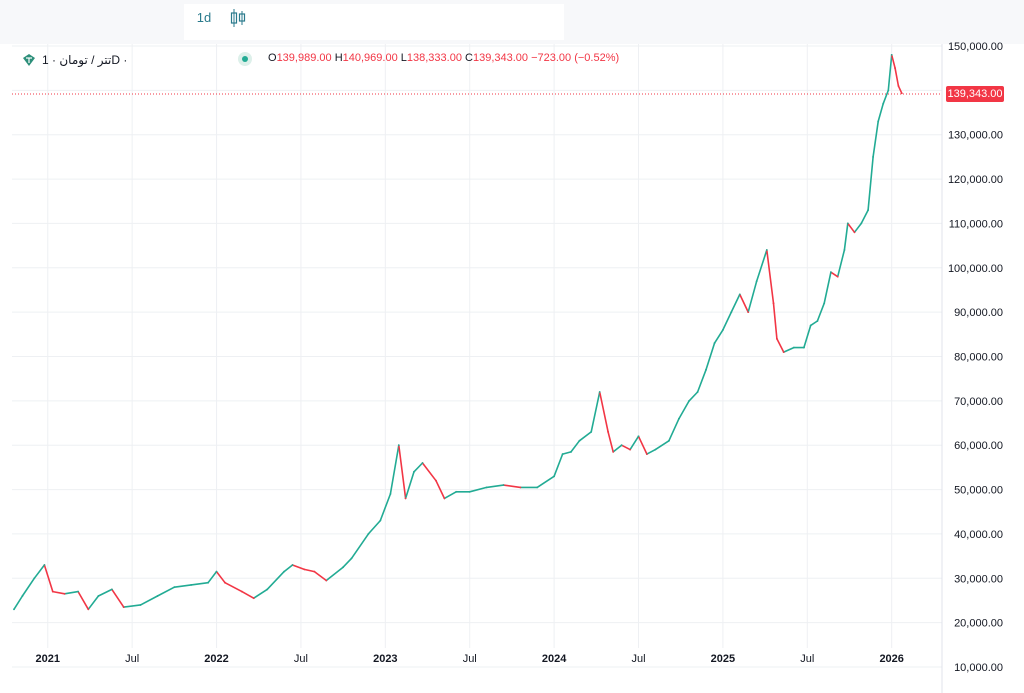 This screenshot has height=693, width=1024. Describe the element at coordinates (723, 659) in the screenshot. I see `x-tick-label: 2025` at that location.